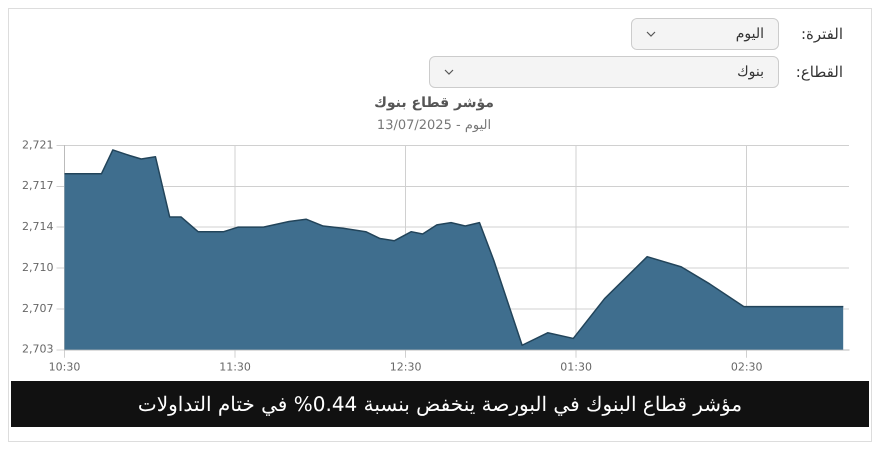  Describe the element at coordinates (235, 367) in the screenshot. I see `x-tick-label: 11:30` at that location.